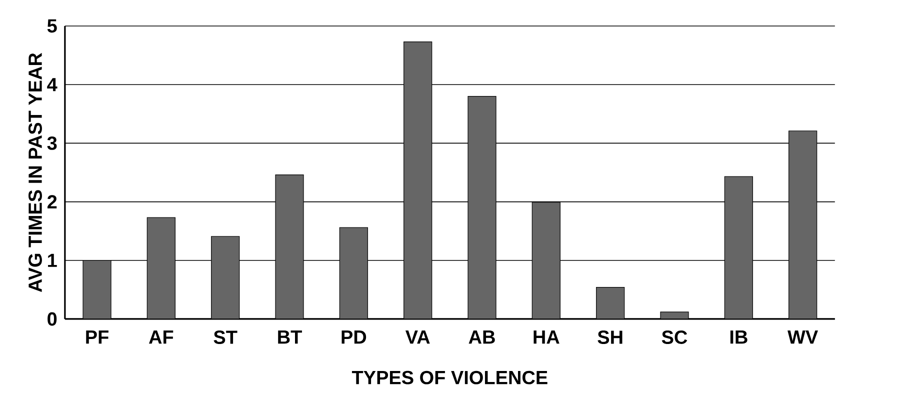  Describe the element at coordinates (52, 85) in the screenshot. I see `y-tick-label: 4` at that location.